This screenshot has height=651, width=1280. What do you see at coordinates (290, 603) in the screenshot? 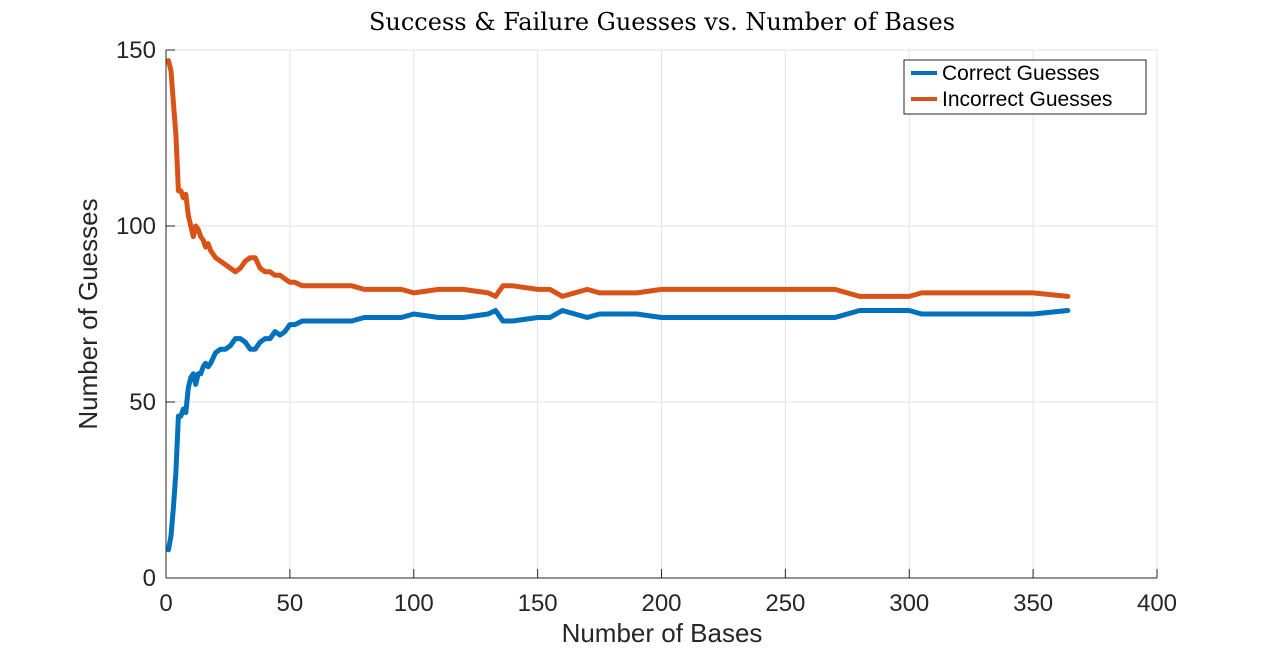
I see `x-tick-label: 50` at bounding box center [290, 603].